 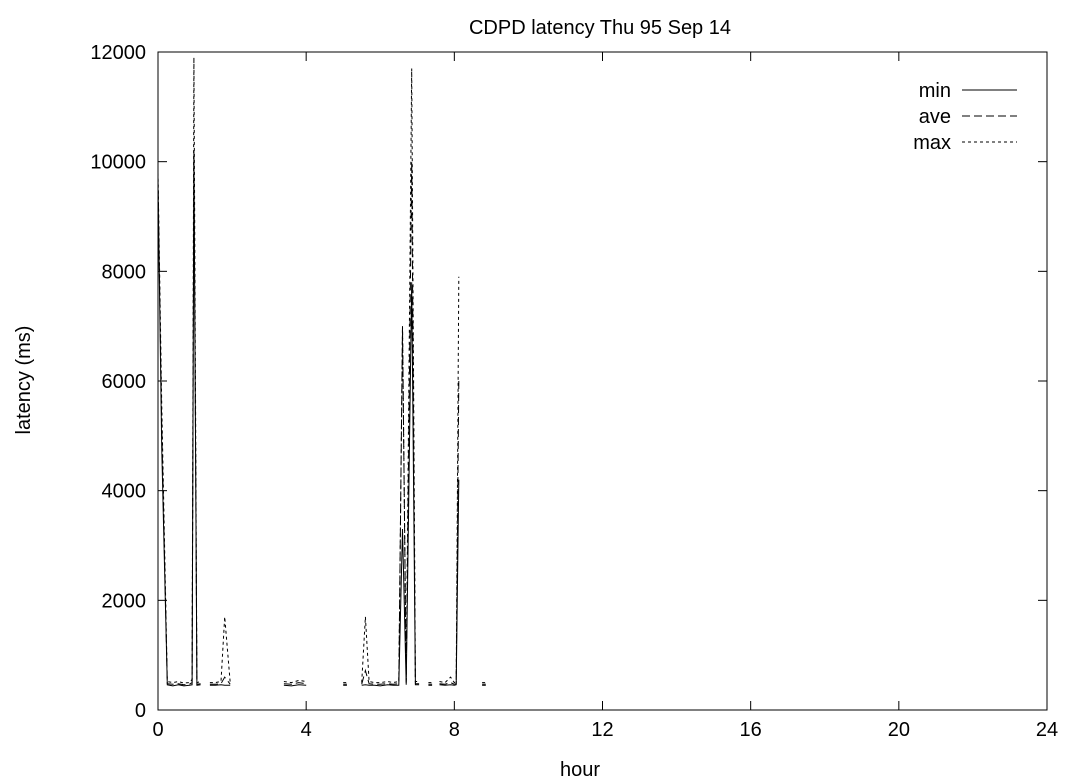 What do you see at coordinates (600, 28) in the screenshot?
I see `chart-title: CDPD latency Thu 95 Sep 14` at bounding box center [600, 28].